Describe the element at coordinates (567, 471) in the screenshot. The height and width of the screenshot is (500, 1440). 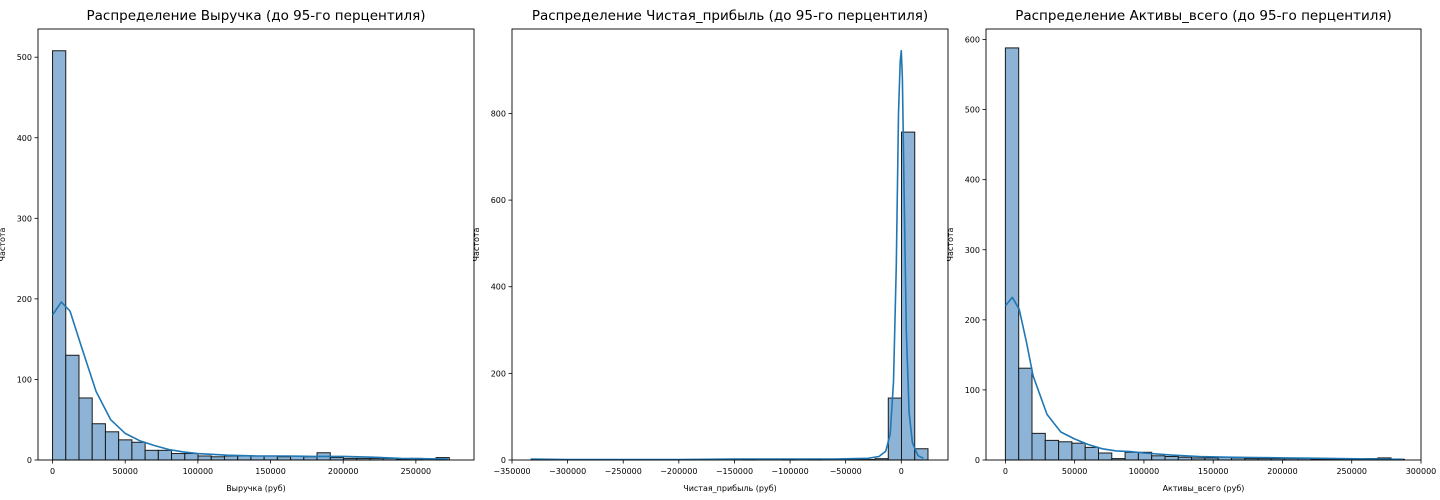
I see `x-tick-label: −300000` at that location.